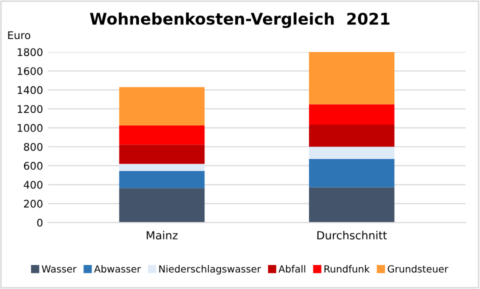  What do you see at coordinates (210, 269) in the screenshot?
I see `legend-label: Niederschlagswasser` at bounding box center [210, 269].